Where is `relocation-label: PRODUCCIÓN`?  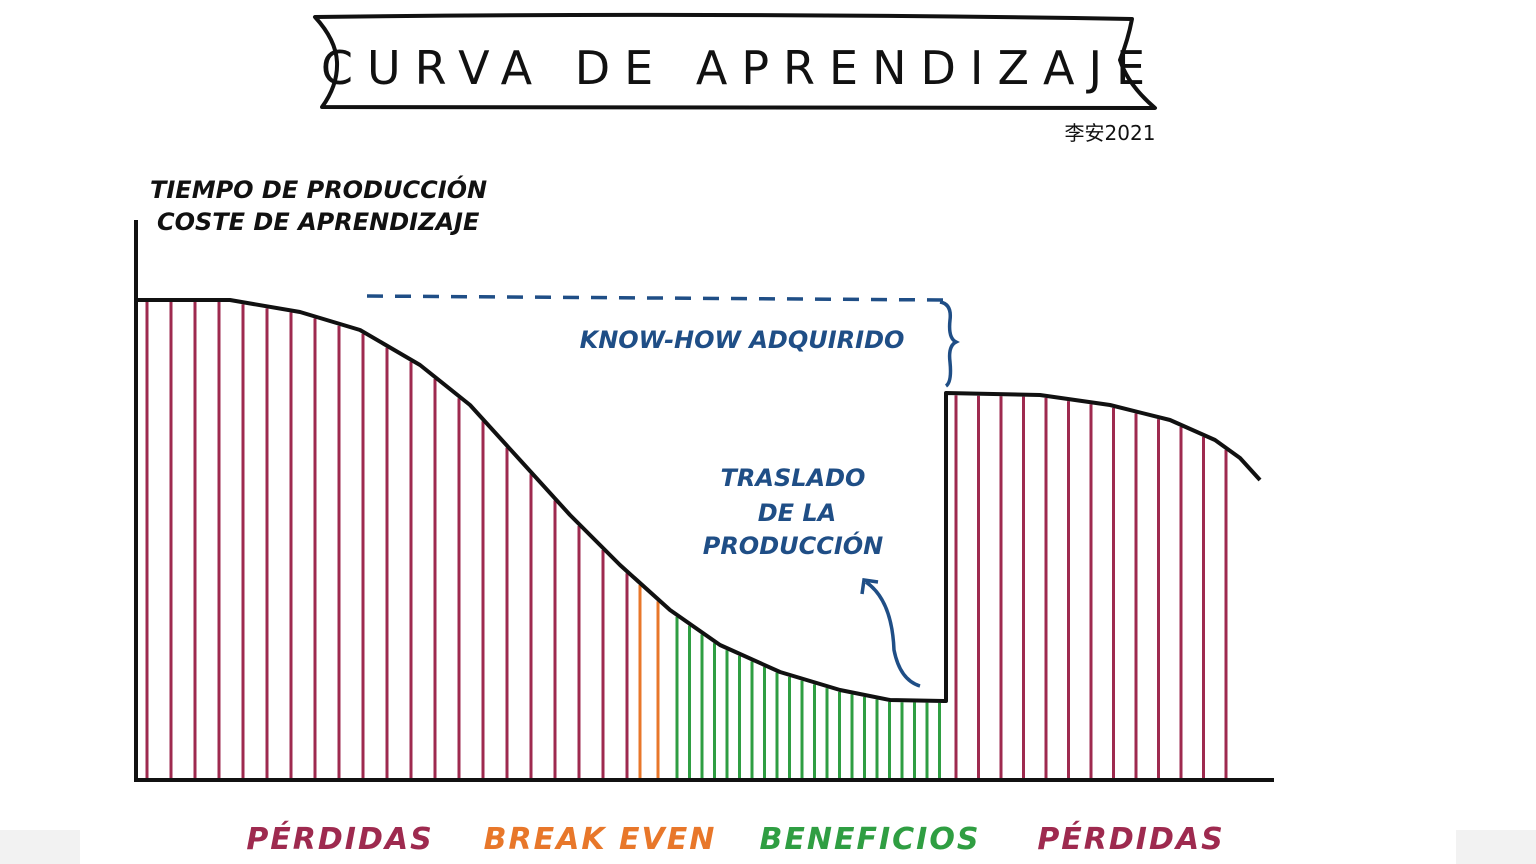 relocation-label: PRODUCCIÓN is located at coordinates (793, 545).